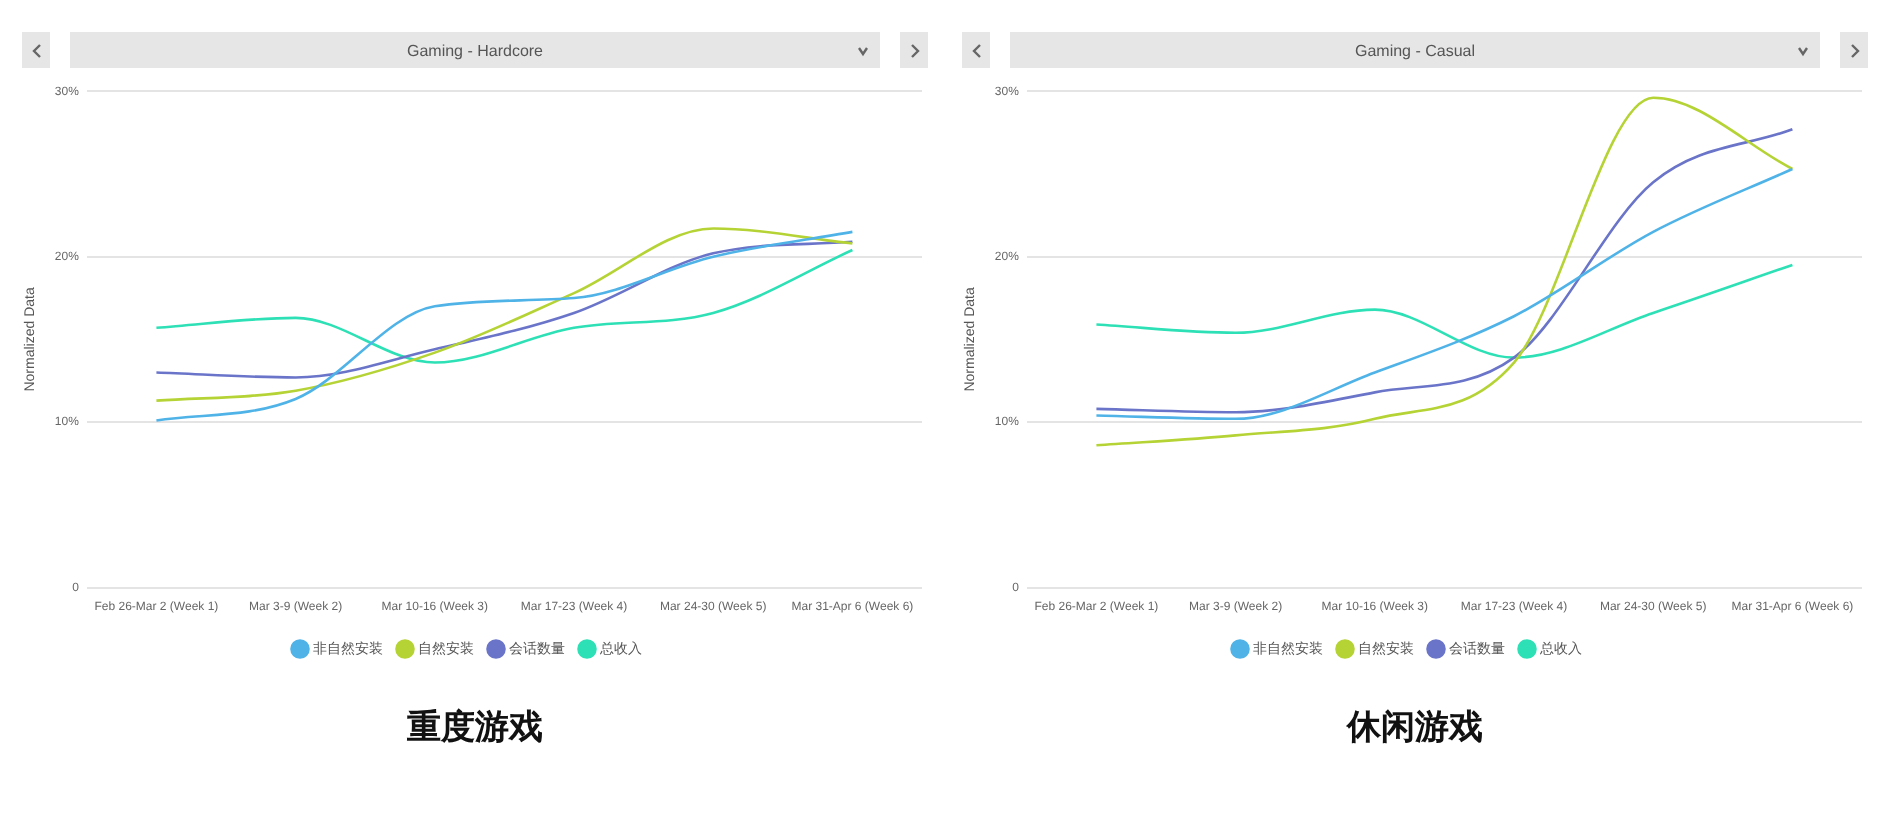 The height and width of the screenshot is (820, 1878). What do you see at coordinates (475, 728) in the screenshot?
I see `text: 重度游戏` at bounding box center [475, 728].